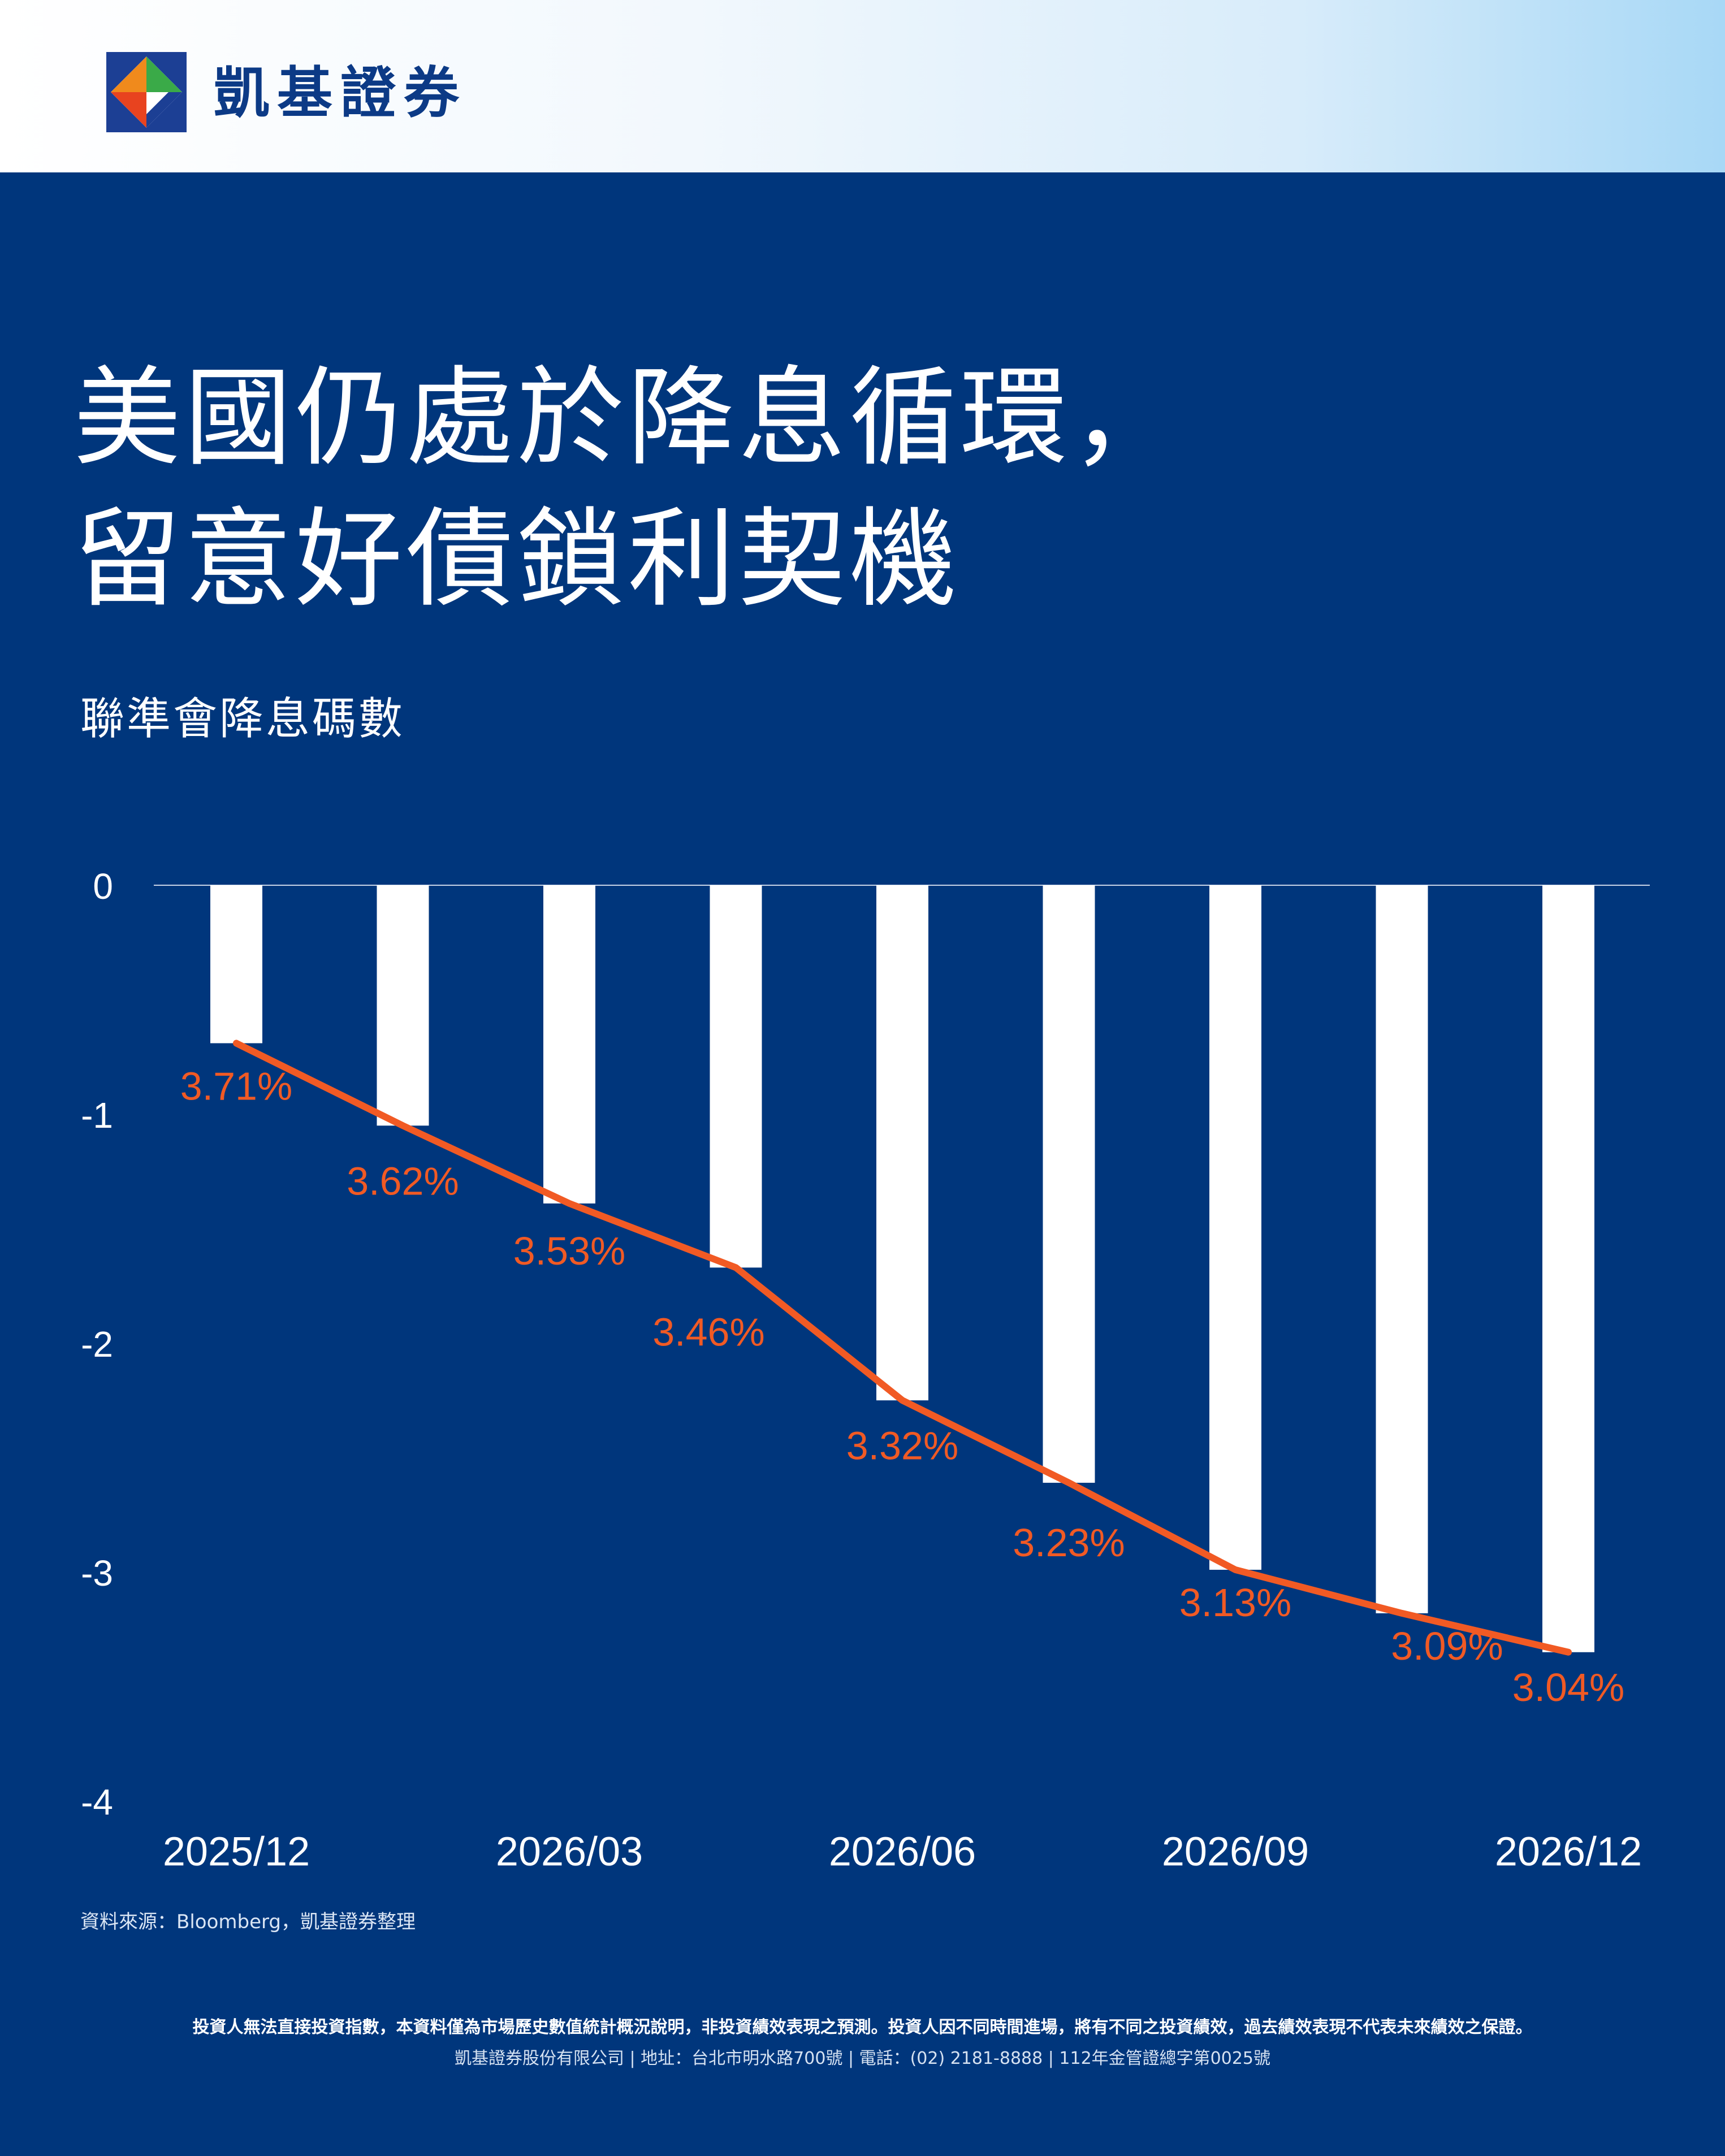 The height and width of the screenshot is (2156, 1725). What do you see at coordinates (341, 93) in the screenshot?
I see `brand-name: 凱基證券` at bounding box center [341, 93].